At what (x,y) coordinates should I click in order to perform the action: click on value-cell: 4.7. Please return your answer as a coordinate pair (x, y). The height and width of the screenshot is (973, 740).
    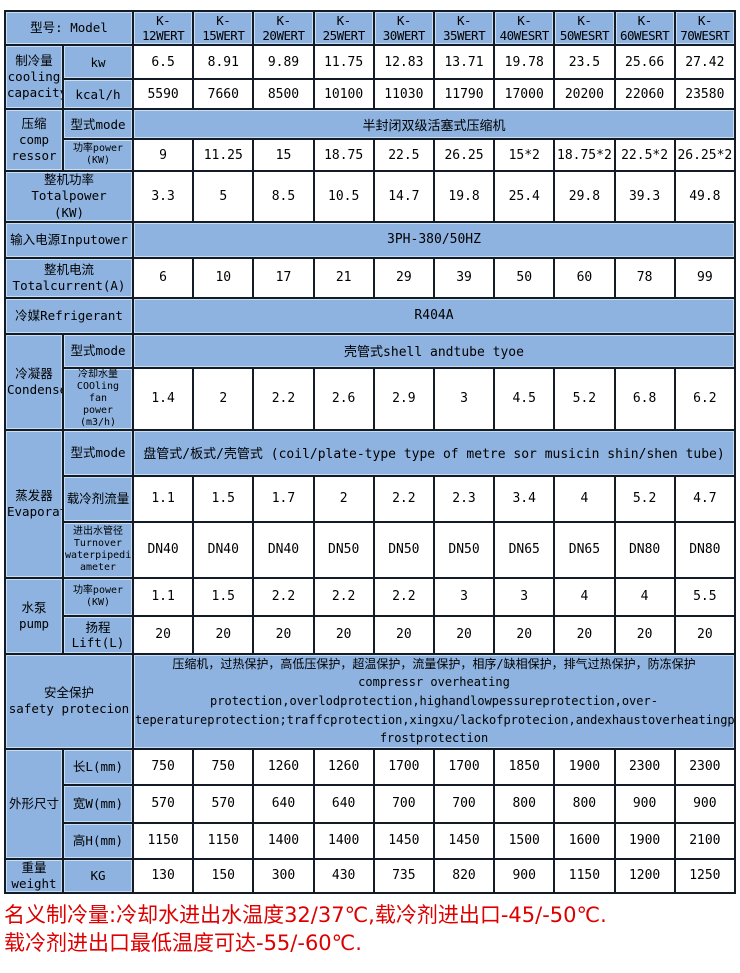
    Looking at the image, I should click on (705, 498).